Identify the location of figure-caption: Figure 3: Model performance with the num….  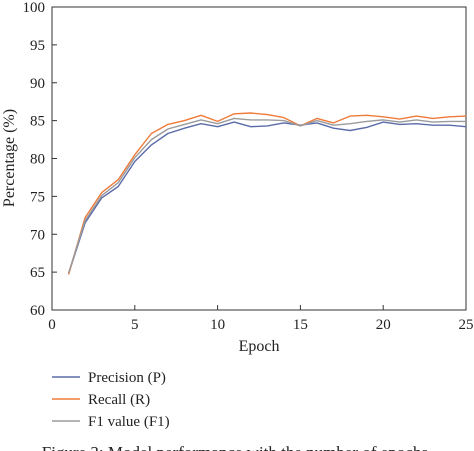
(237, 447).